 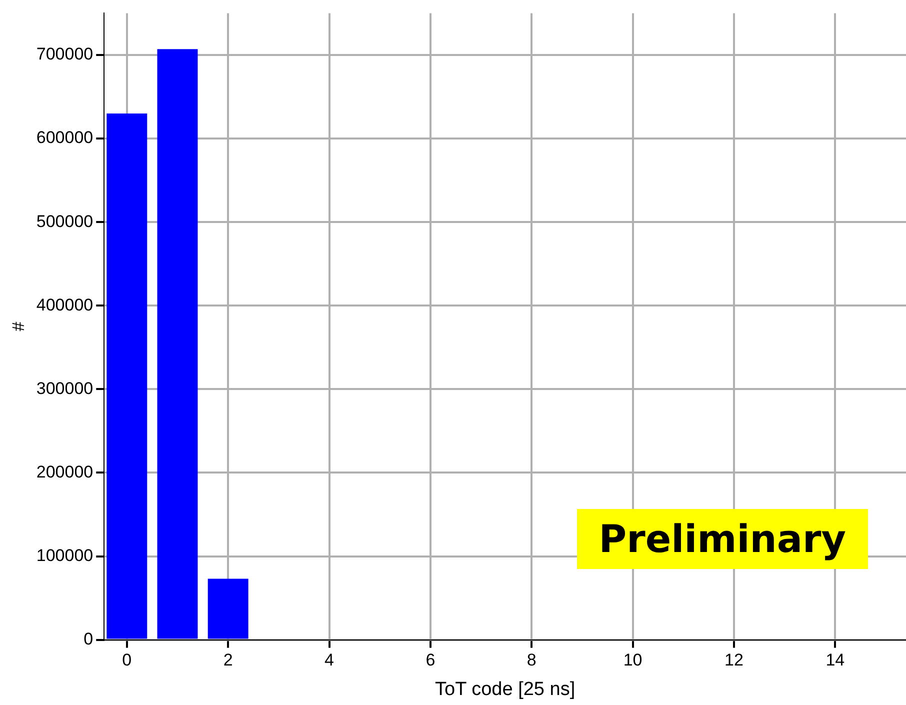 I want to click on annotation: Preliminary, so click(x=722, y=539).